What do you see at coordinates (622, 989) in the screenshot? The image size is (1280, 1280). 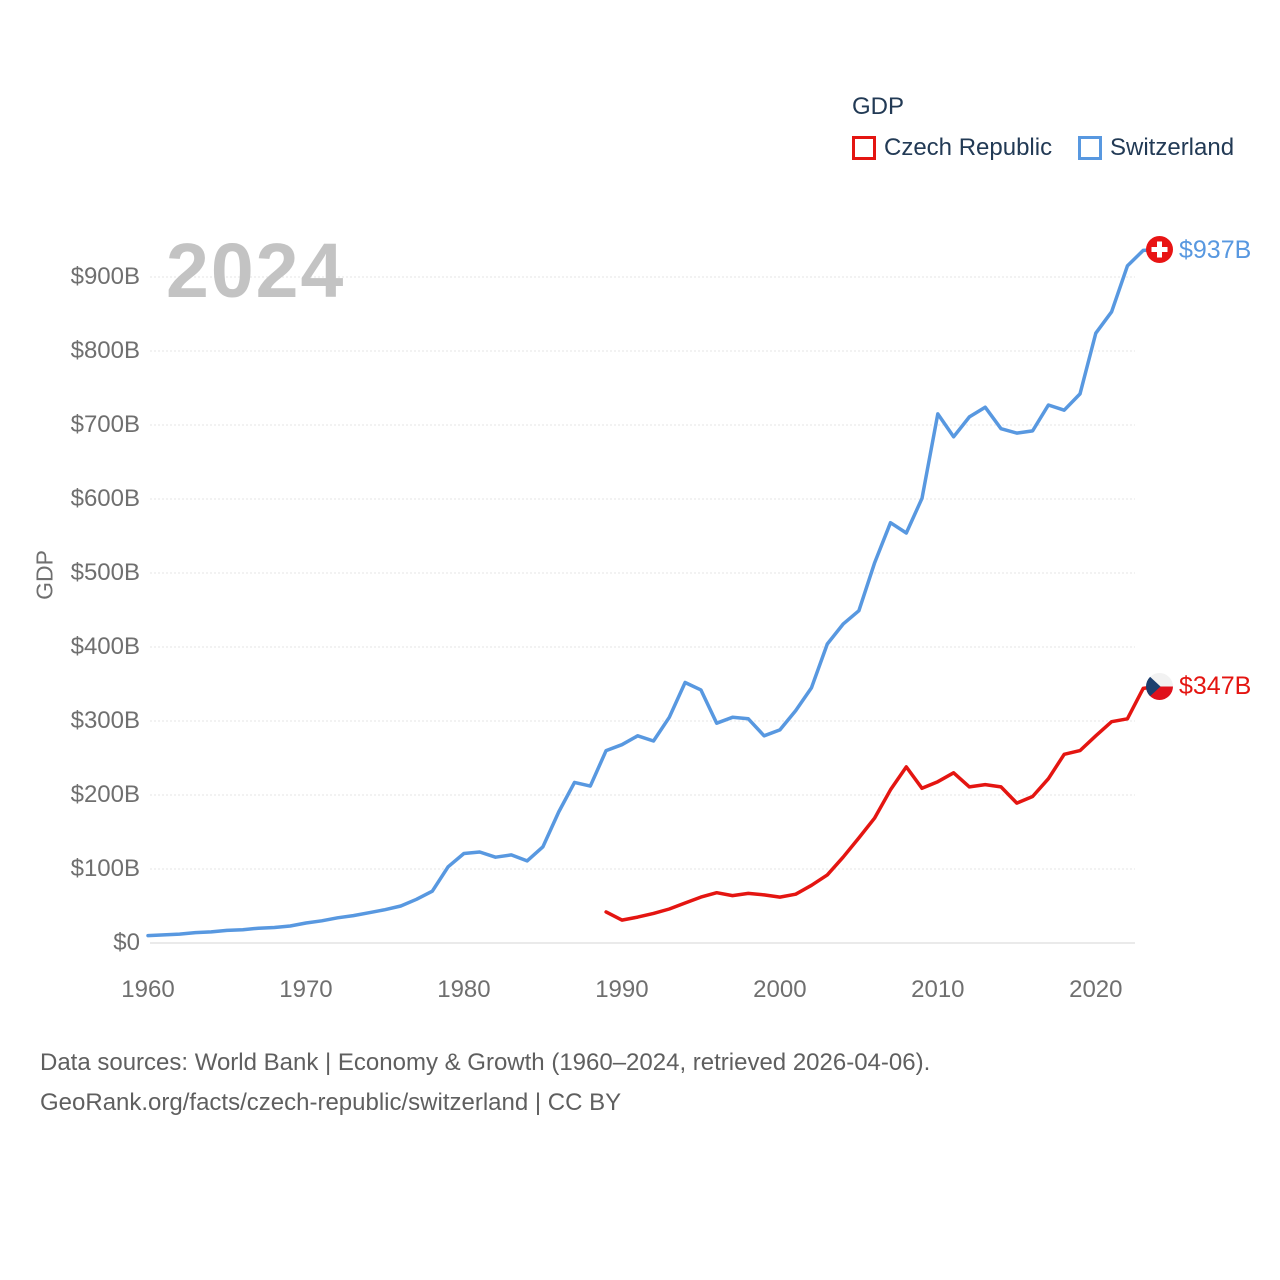 I see `x-tick-label: 1990` at bounding box center [622, 989].